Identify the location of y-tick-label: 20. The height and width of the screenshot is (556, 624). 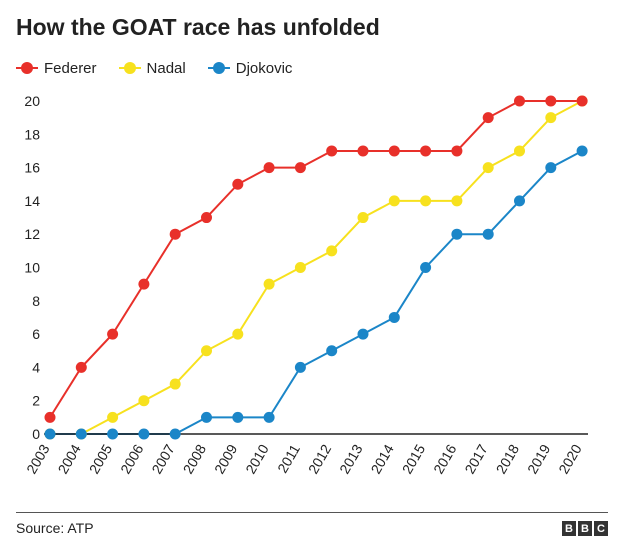
(32, 101).